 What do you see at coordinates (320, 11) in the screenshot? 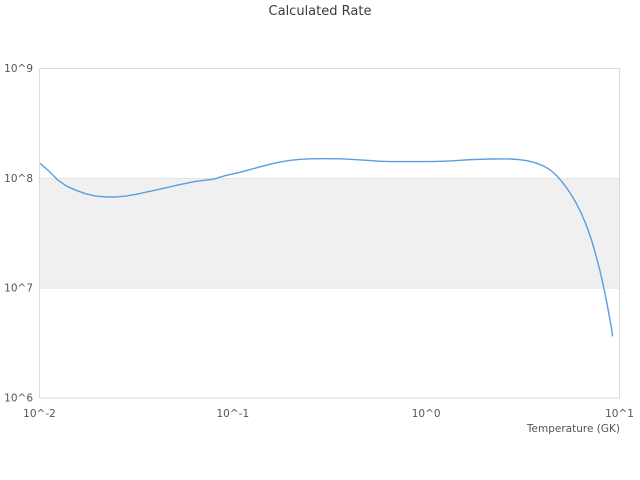
I see `chart-title: Calculated Rate` at bounding box center [320, 11].